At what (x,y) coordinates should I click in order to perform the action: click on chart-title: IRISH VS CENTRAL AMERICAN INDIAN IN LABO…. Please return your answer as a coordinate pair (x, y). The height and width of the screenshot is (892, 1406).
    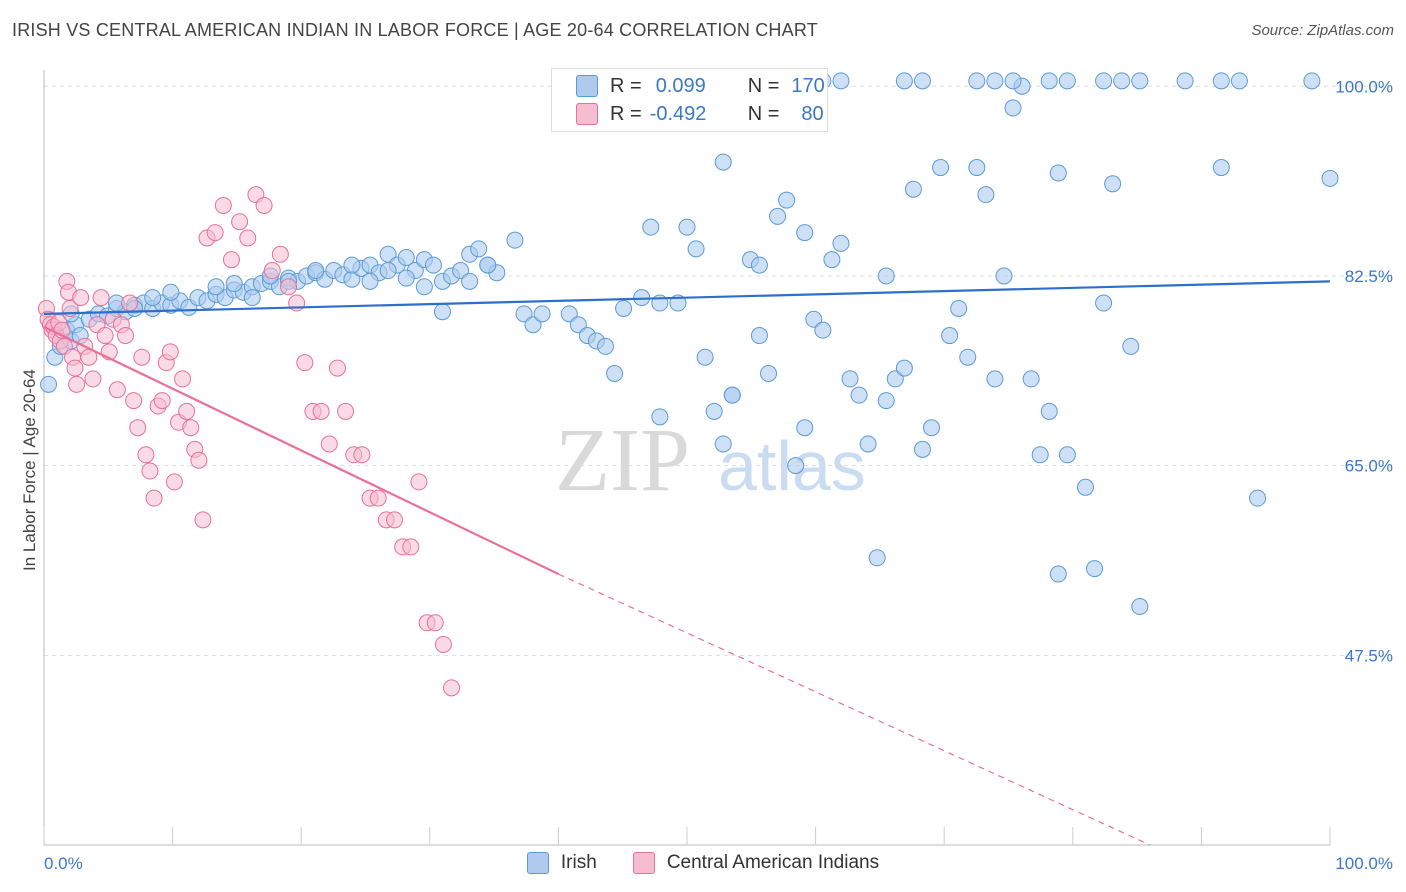
    Looking at the image, I should click on (415, 30).